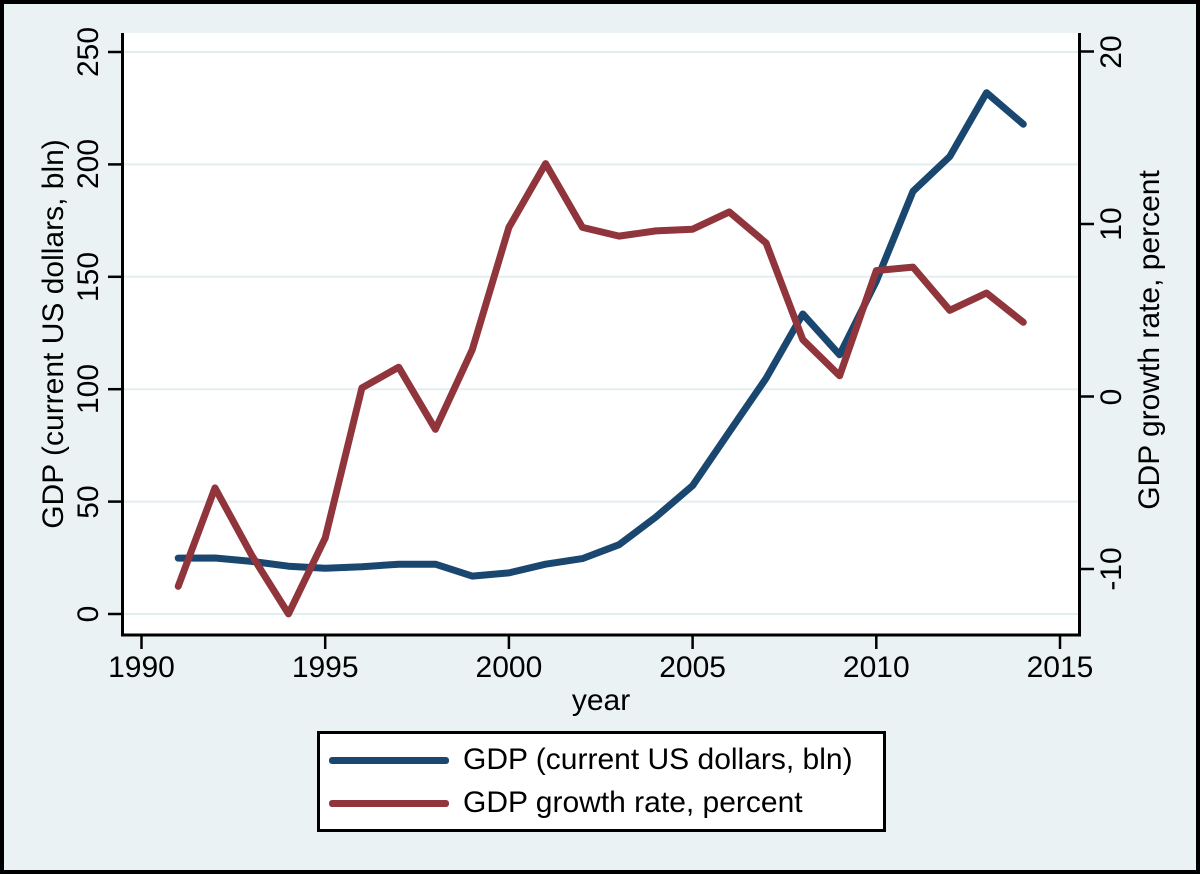  Describe the element at coordinates (633, 802) in the screenshot. I see `legend-label-growth: GDP growth rate, percent` at that location.